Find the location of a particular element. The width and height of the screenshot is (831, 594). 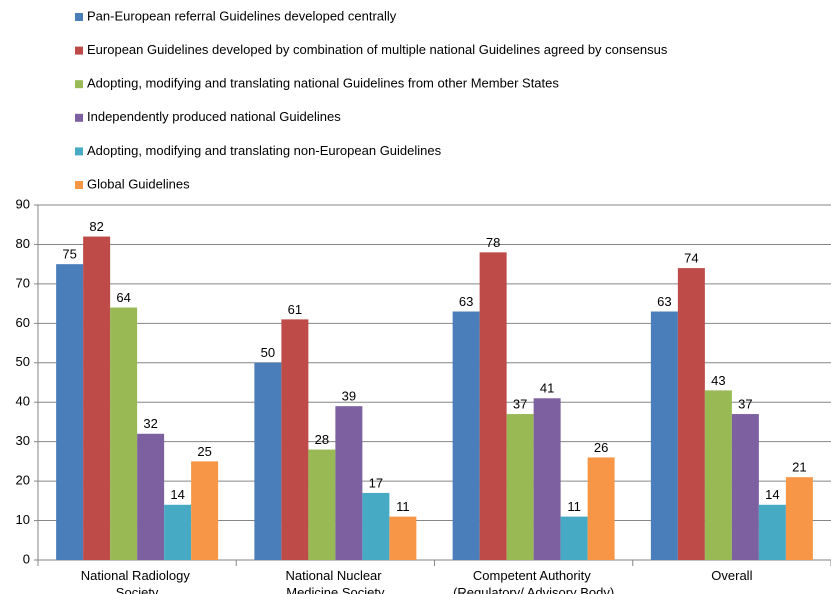

x-tick-label-line: Medicine Society is located at coordinates (335, 589).